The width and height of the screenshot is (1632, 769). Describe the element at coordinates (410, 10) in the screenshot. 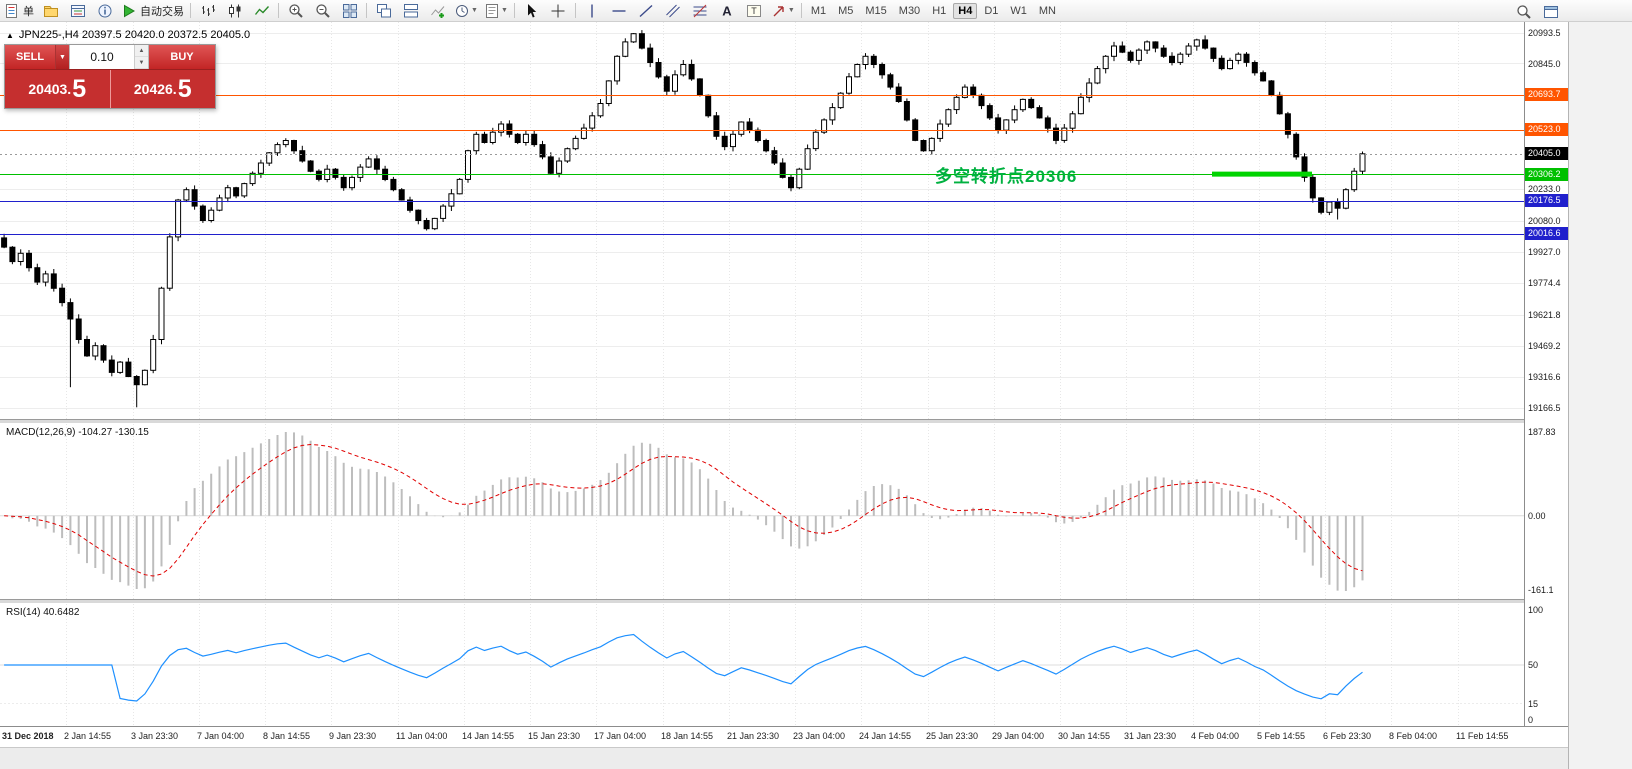

I see `arrange-windows-icon` at that location.